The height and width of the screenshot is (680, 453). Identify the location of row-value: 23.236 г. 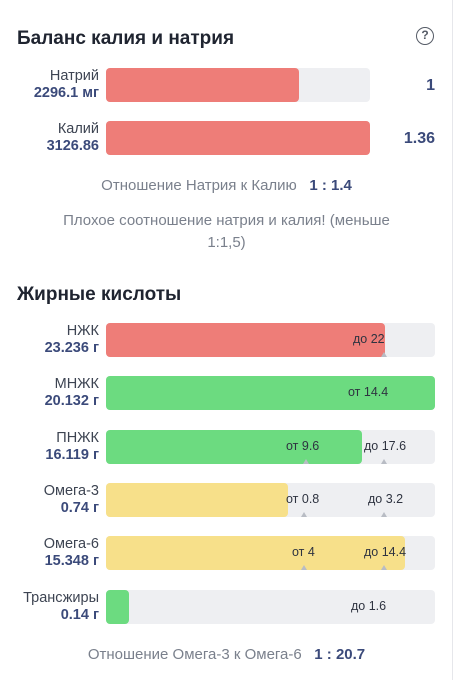
(71, 348).